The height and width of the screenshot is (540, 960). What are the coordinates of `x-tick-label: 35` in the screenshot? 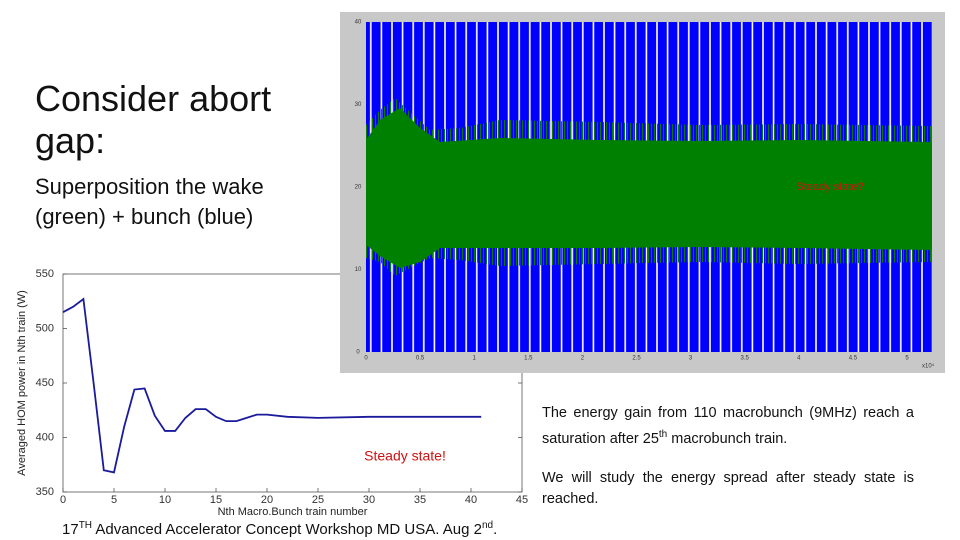 It's located at (420, 500).